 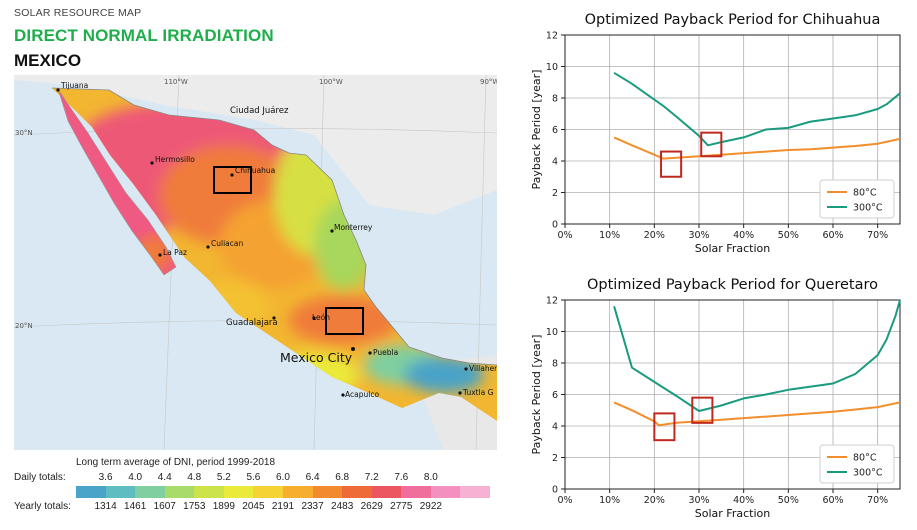 I want to click on lon-label: 100°W, so click(x=331, y=82).